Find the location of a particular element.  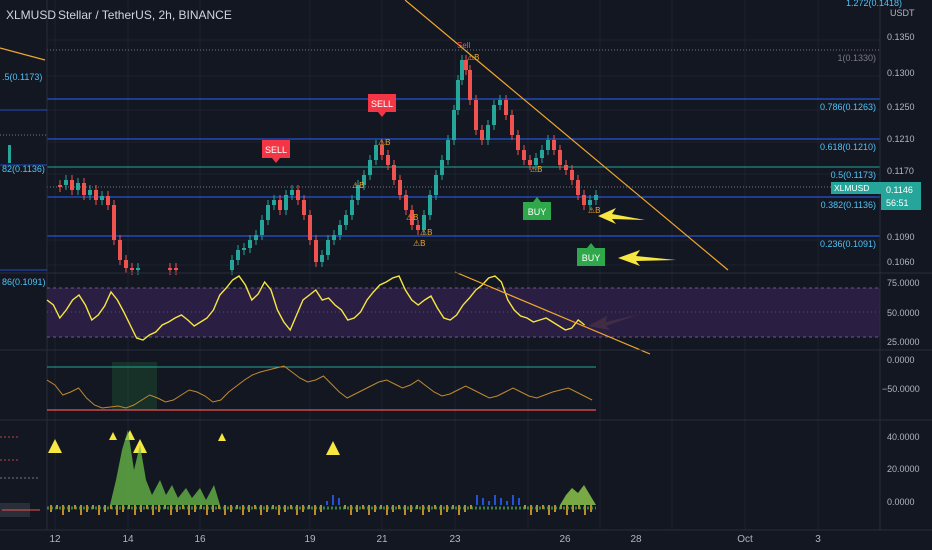

rsi-trendline is located at coordinates (552, 313).